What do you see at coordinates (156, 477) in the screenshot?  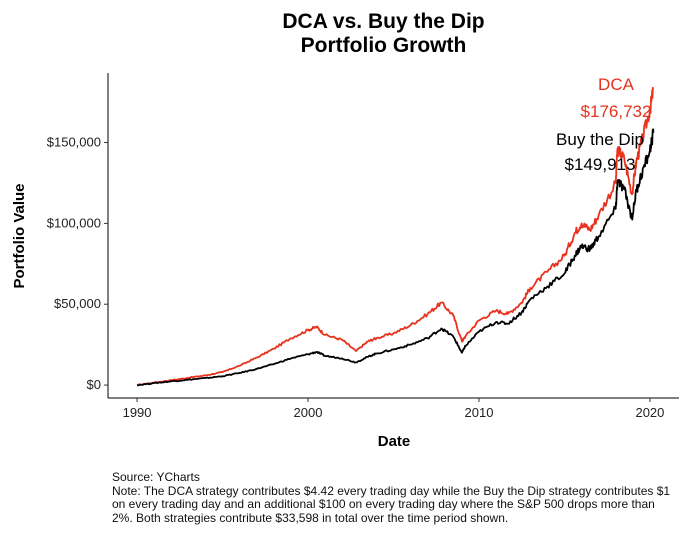 I see `source-text: Source: YCharts` at bounding box center [156, 477].